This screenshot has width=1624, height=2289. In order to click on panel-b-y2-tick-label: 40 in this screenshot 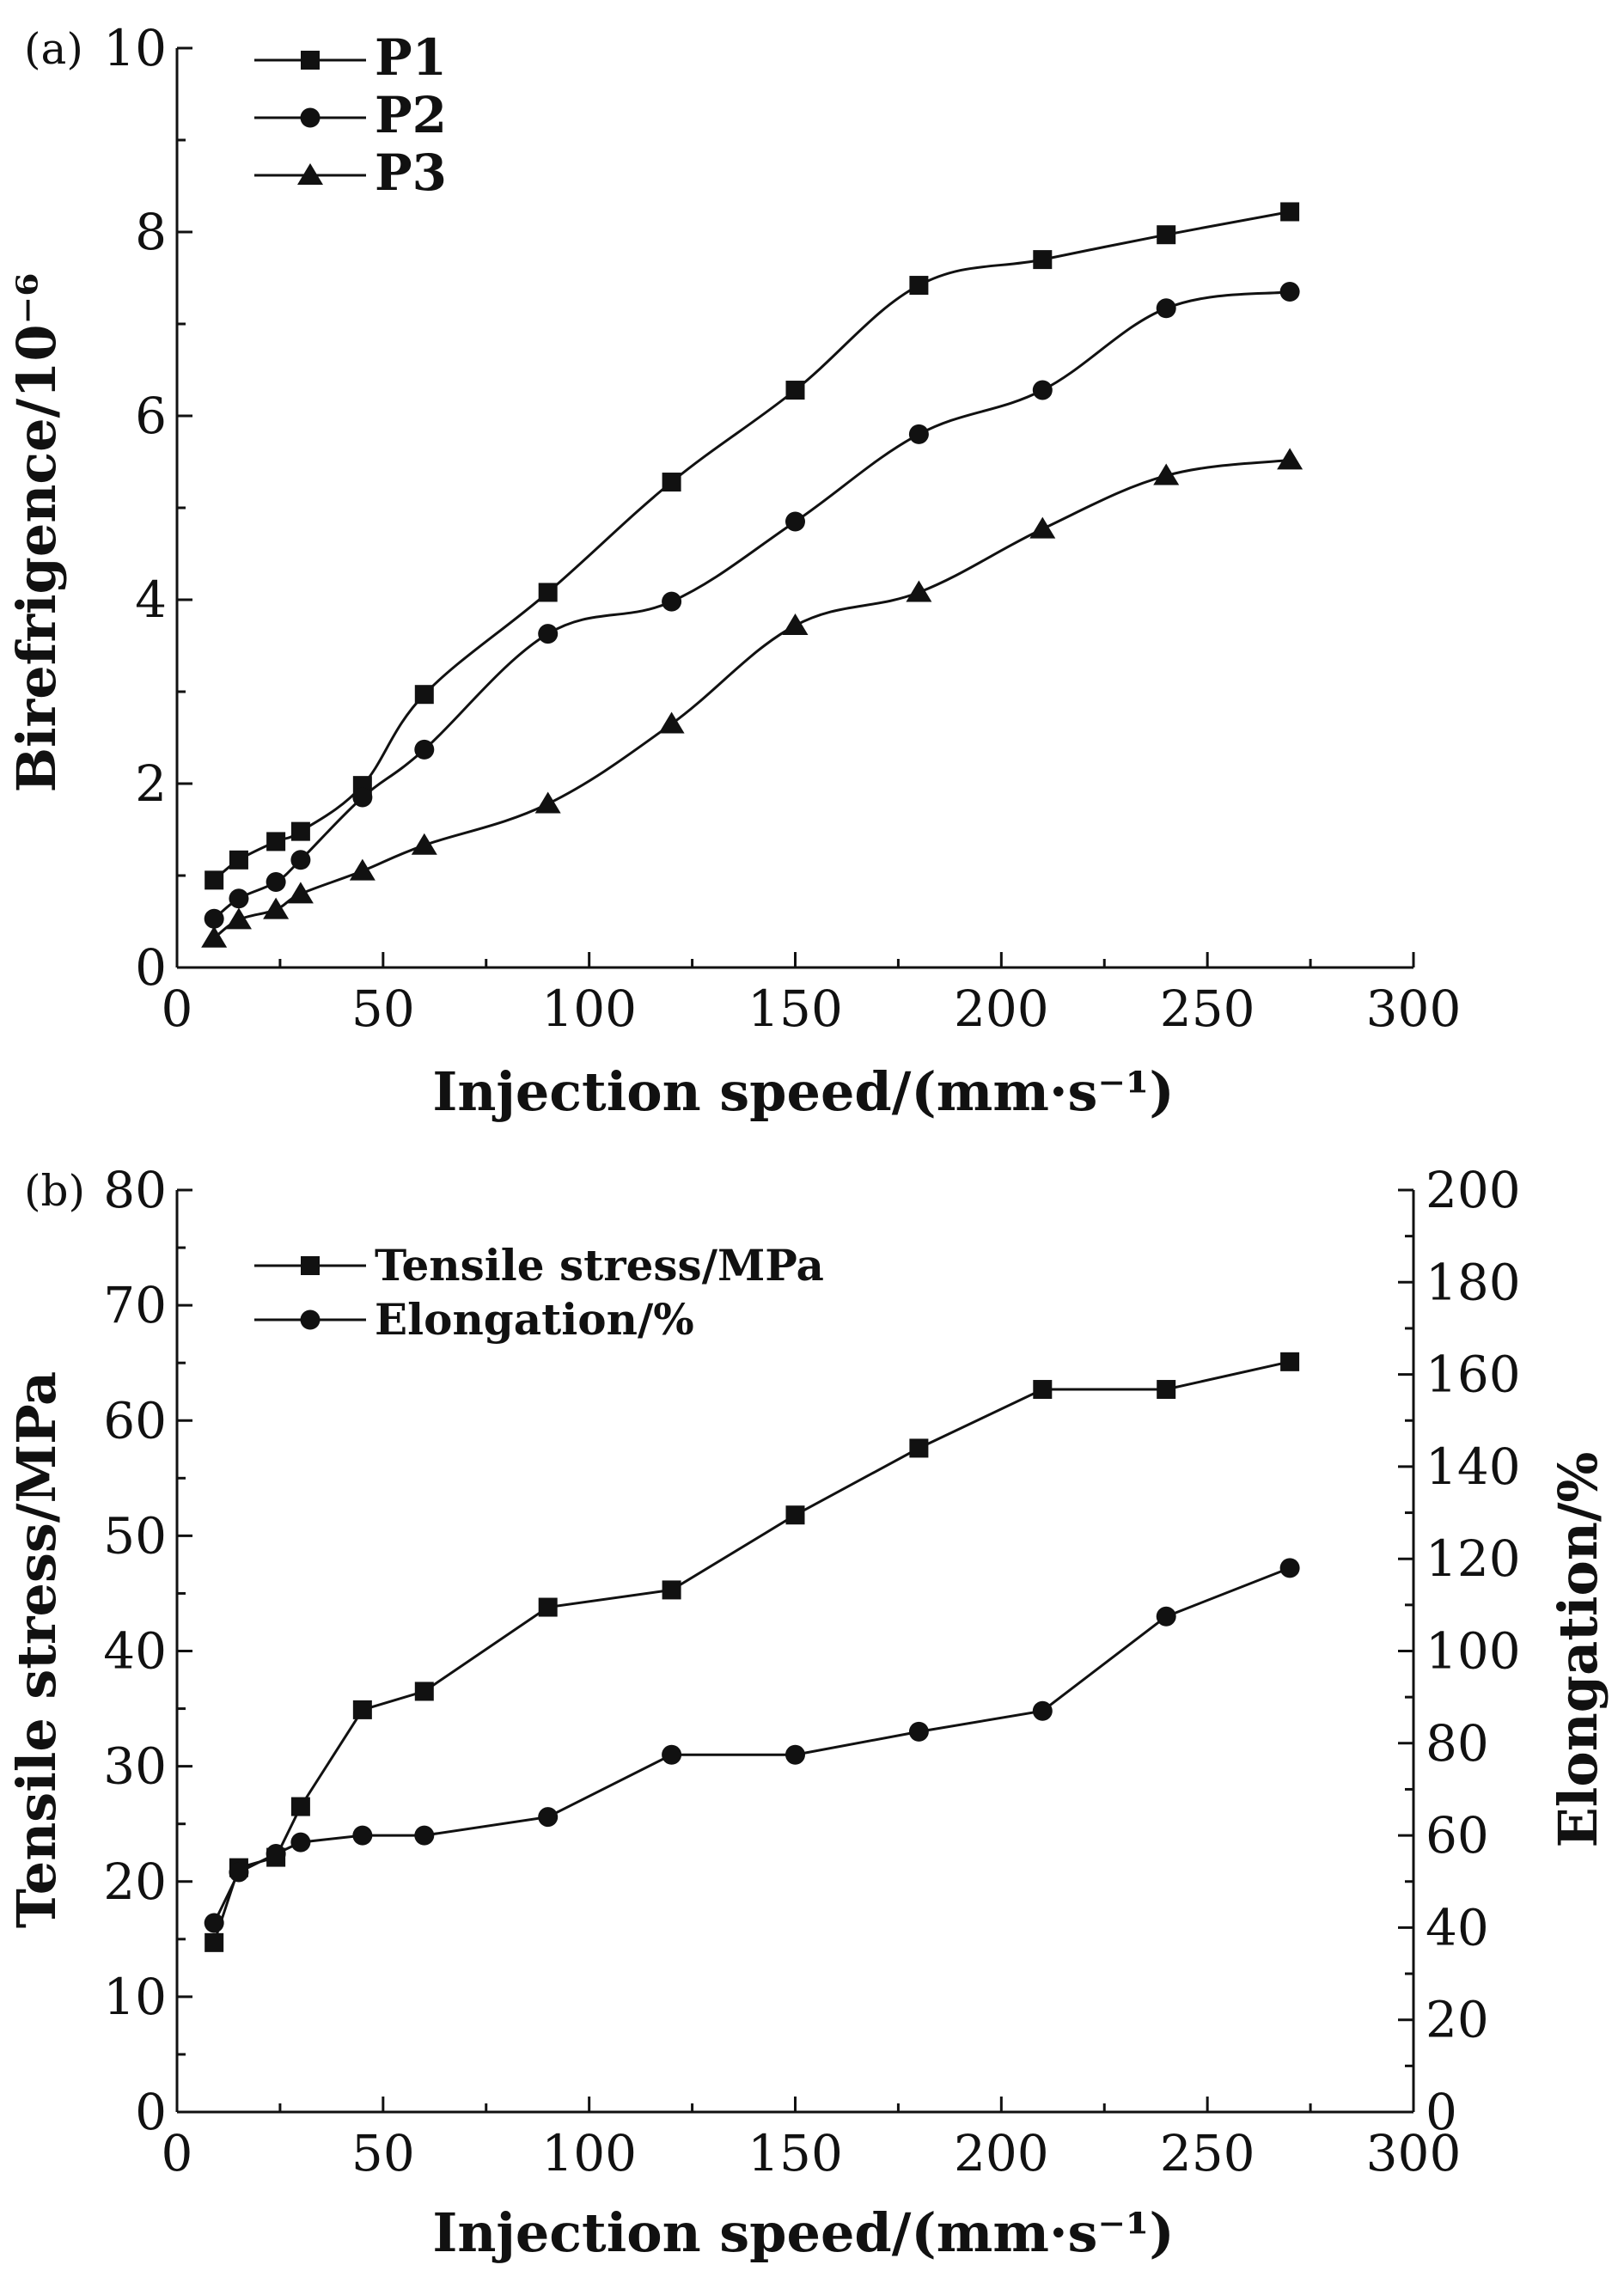, I will do `click(1457, 1927)`.